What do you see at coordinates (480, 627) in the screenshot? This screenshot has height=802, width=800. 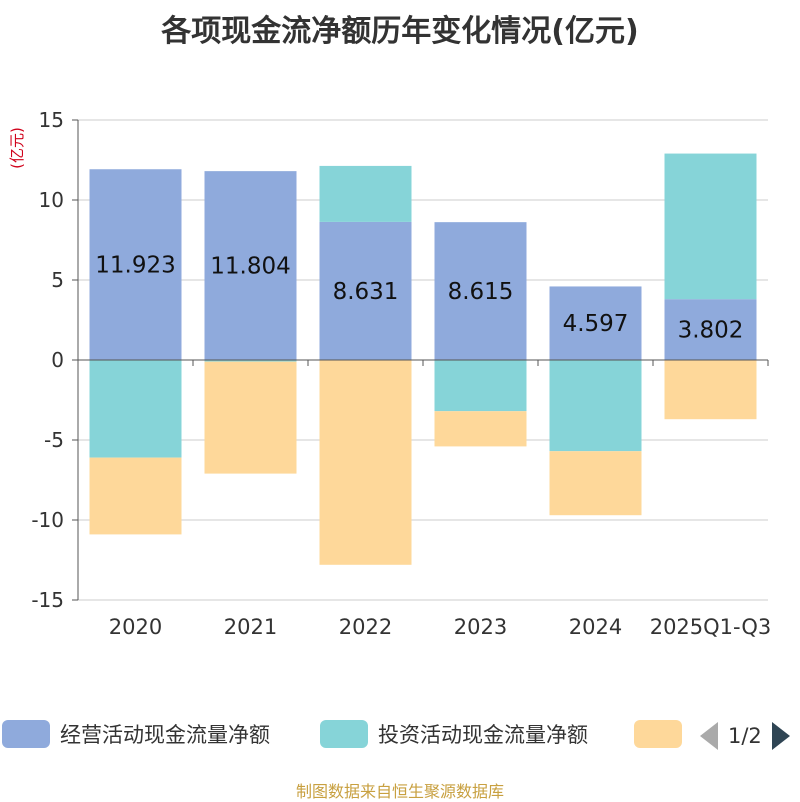 I see `x-tick-label: 2023` at bounding box center [480, 627].